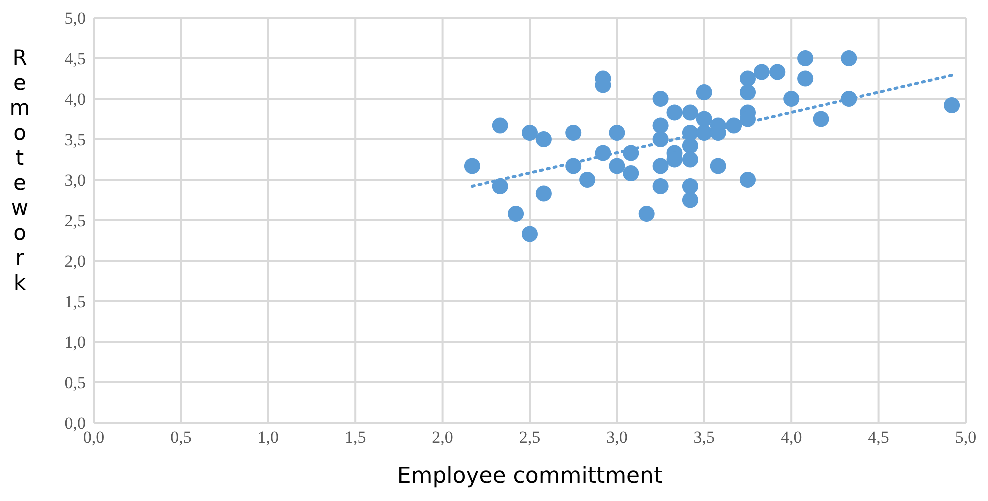  Describe the element at coordinates (705, 438) in the screenshot. I see `x-tick-label: 3,5` at that location.